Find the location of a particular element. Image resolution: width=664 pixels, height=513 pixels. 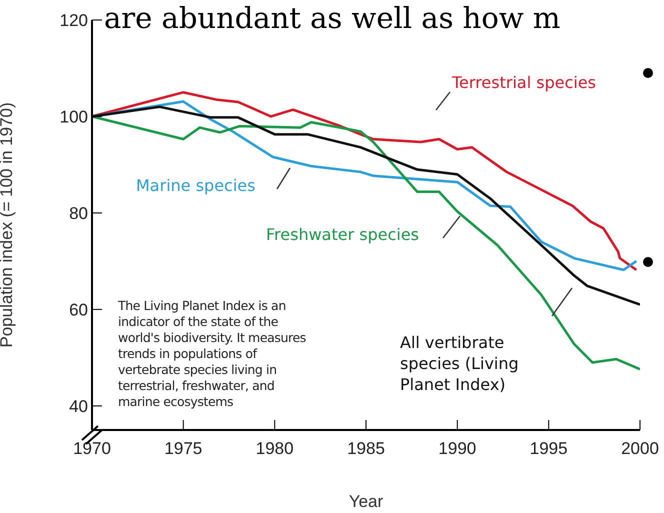

x-tick-label: 1980 is located at coordinates (275, 448).